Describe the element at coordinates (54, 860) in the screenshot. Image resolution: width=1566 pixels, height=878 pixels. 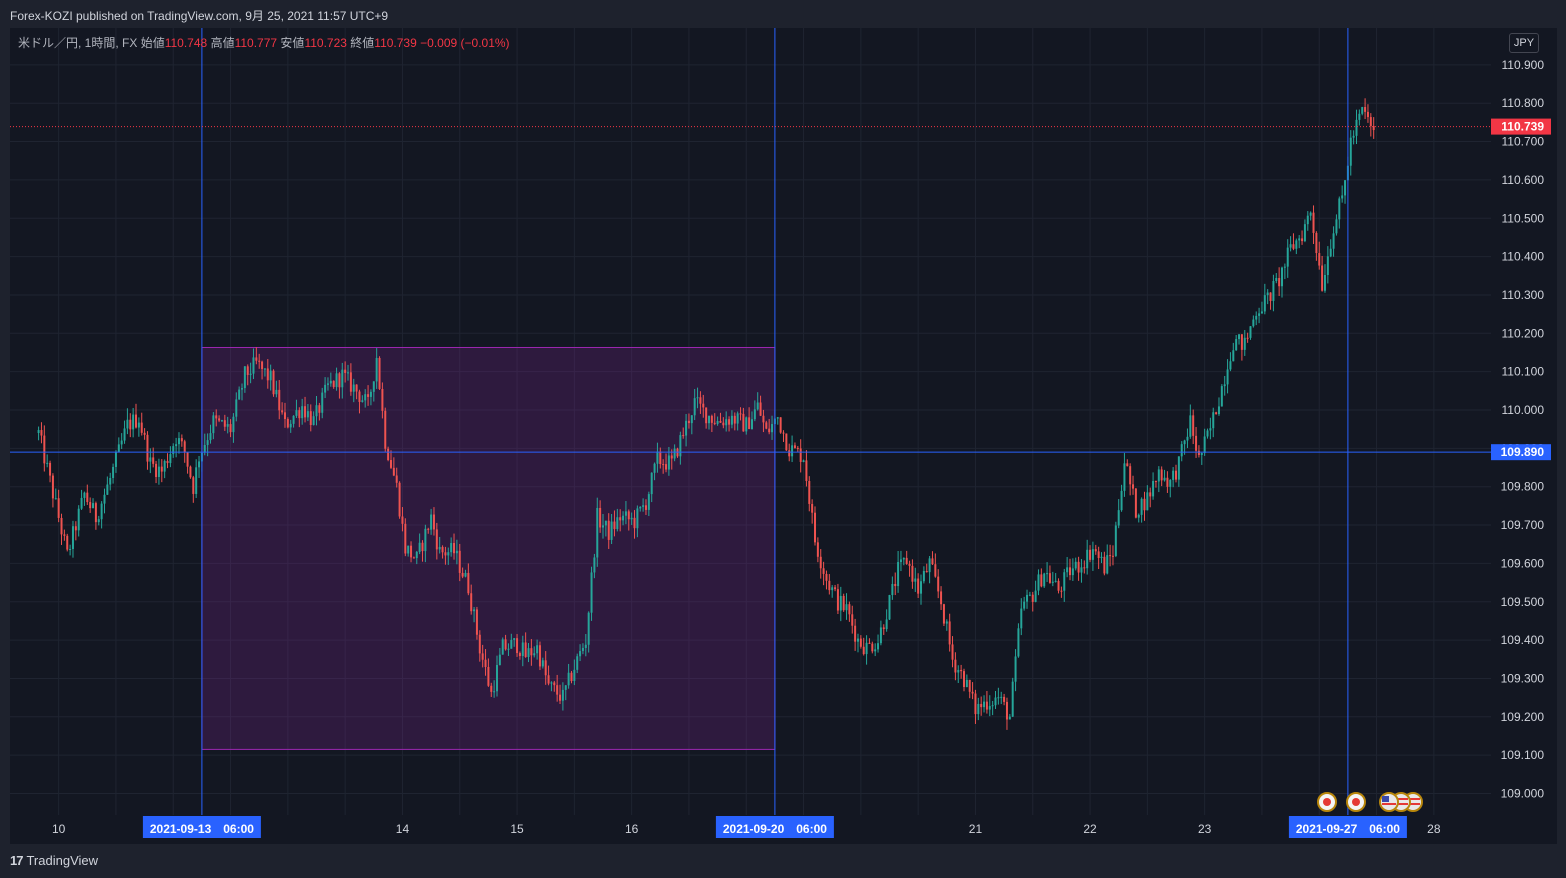
I see `tradingview-logo: 17 TradingView` at that location.